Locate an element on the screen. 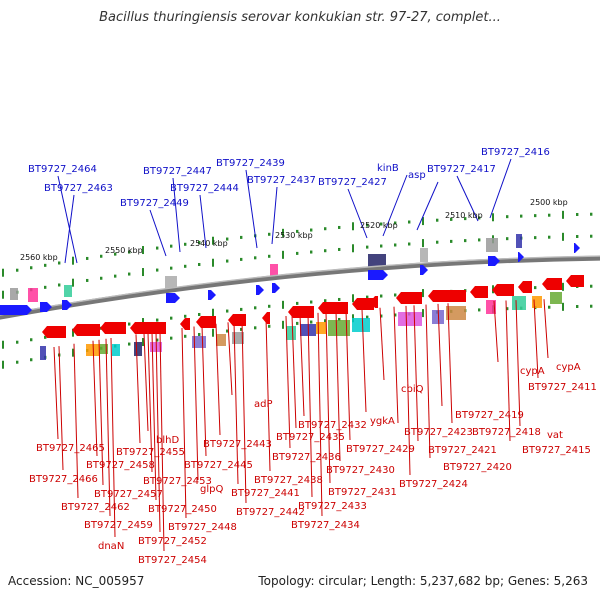  bottom-gene-label: cypA is located at coordinates (568, 367).